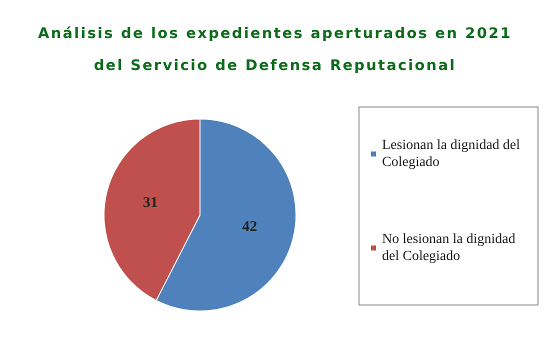 The height and width of the screenshot is (341, 550). Describe the element at coordinates (250, 226) in the screenshot. I see `data-label: 42` at that location.